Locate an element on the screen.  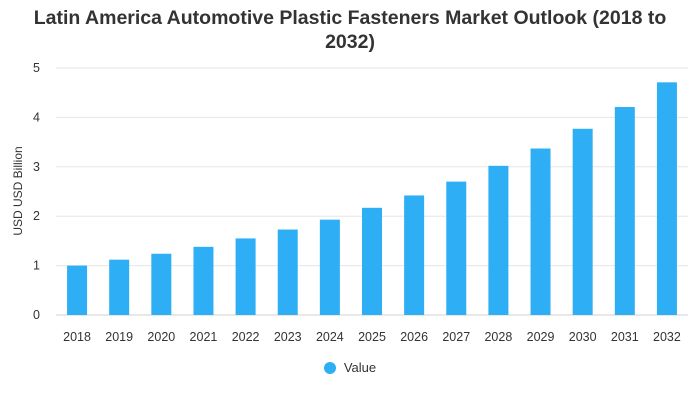
y-tick-label: 2 is located at coordinates (36, 216).